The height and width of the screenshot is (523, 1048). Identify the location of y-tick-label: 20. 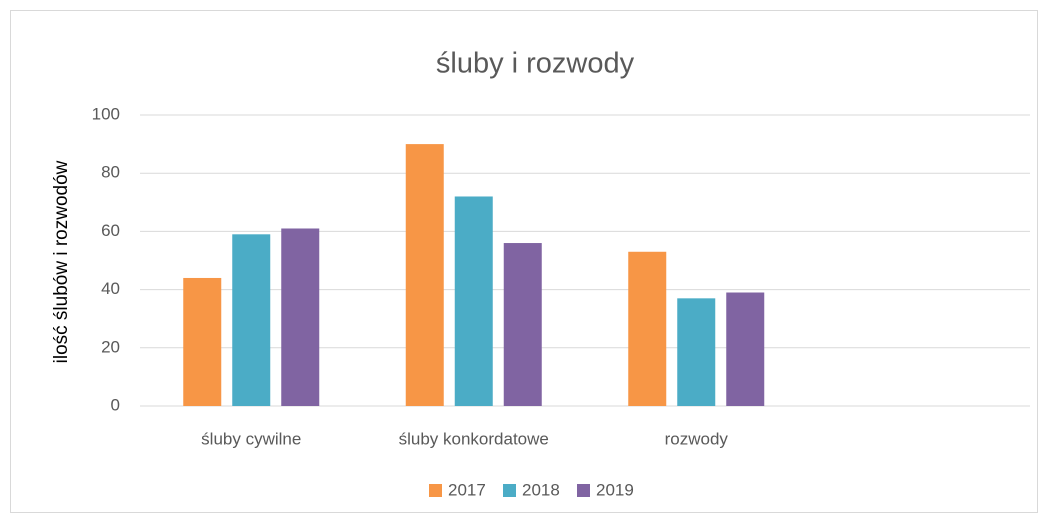
(110, 346).